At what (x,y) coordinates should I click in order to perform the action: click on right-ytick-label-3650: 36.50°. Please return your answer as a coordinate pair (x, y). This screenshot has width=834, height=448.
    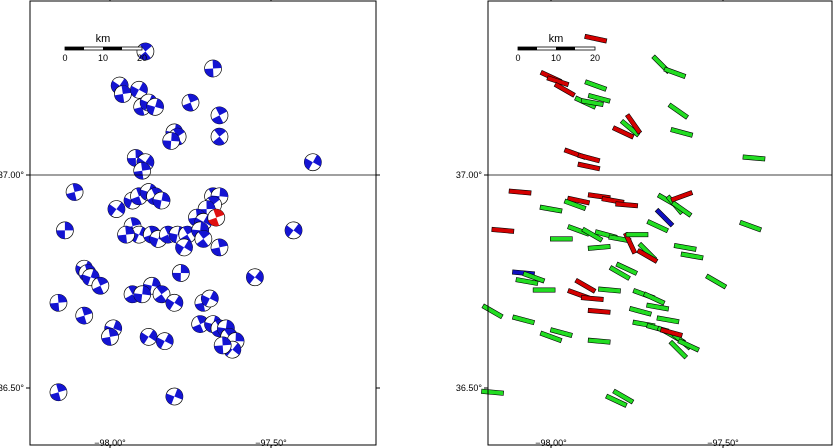
    Looking at the image, I should click on (469, 388).